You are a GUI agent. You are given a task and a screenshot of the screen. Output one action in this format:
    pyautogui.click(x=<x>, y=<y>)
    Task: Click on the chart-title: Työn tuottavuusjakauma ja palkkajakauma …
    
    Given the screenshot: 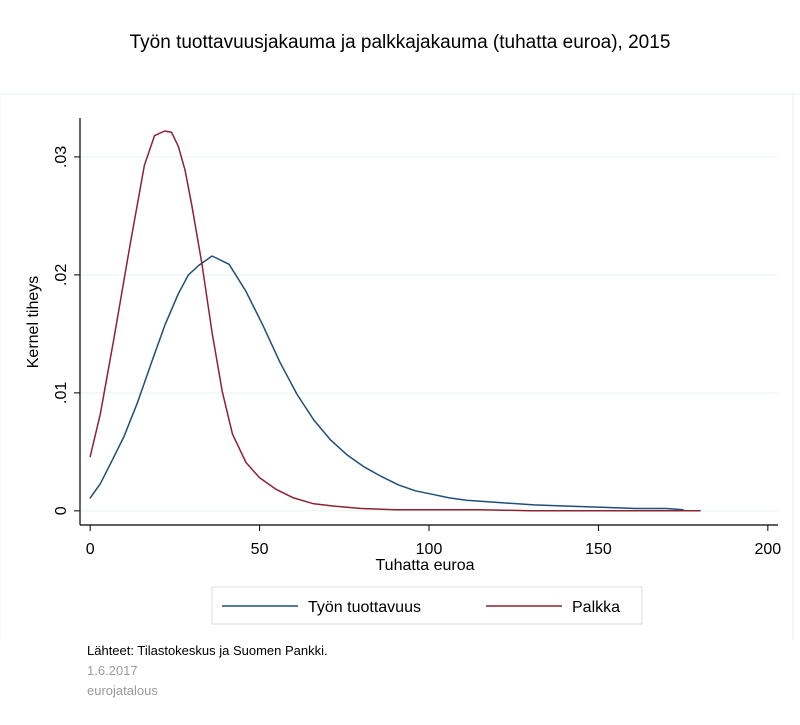 What is the action you would take?
    pyautogui.click(x=400, y=42)
    